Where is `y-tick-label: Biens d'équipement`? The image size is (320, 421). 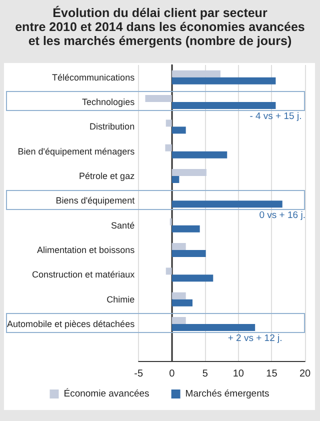
y-tick-label: Biens d'équipement is located at coordinates (96, 201).